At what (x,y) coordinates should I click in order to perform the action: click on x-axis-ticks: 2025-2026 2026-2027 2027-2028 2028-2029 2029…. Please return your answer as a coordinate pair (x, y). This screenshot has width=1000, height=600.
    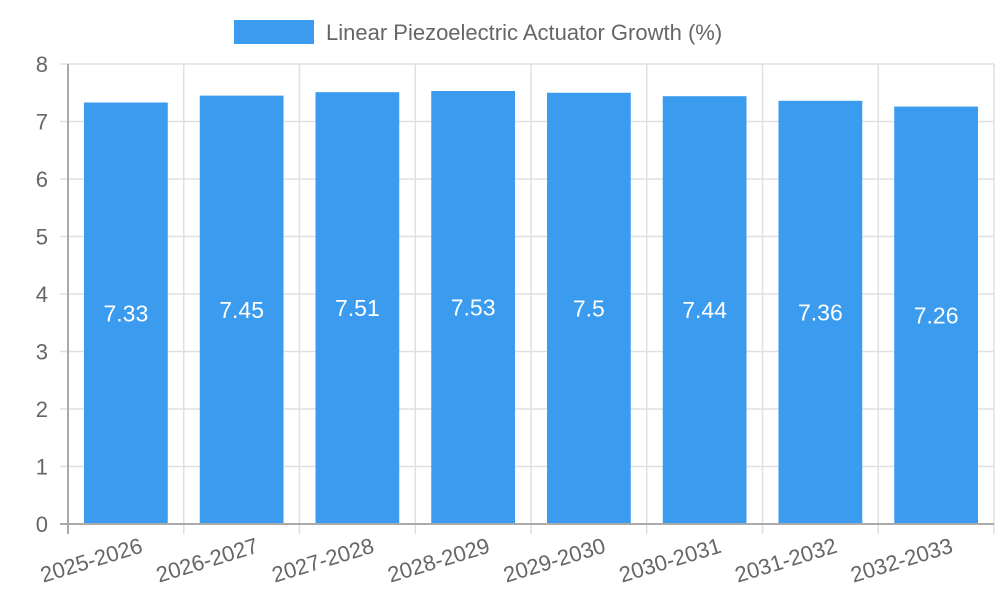
    Looking at the image, I should click on (496, 560).